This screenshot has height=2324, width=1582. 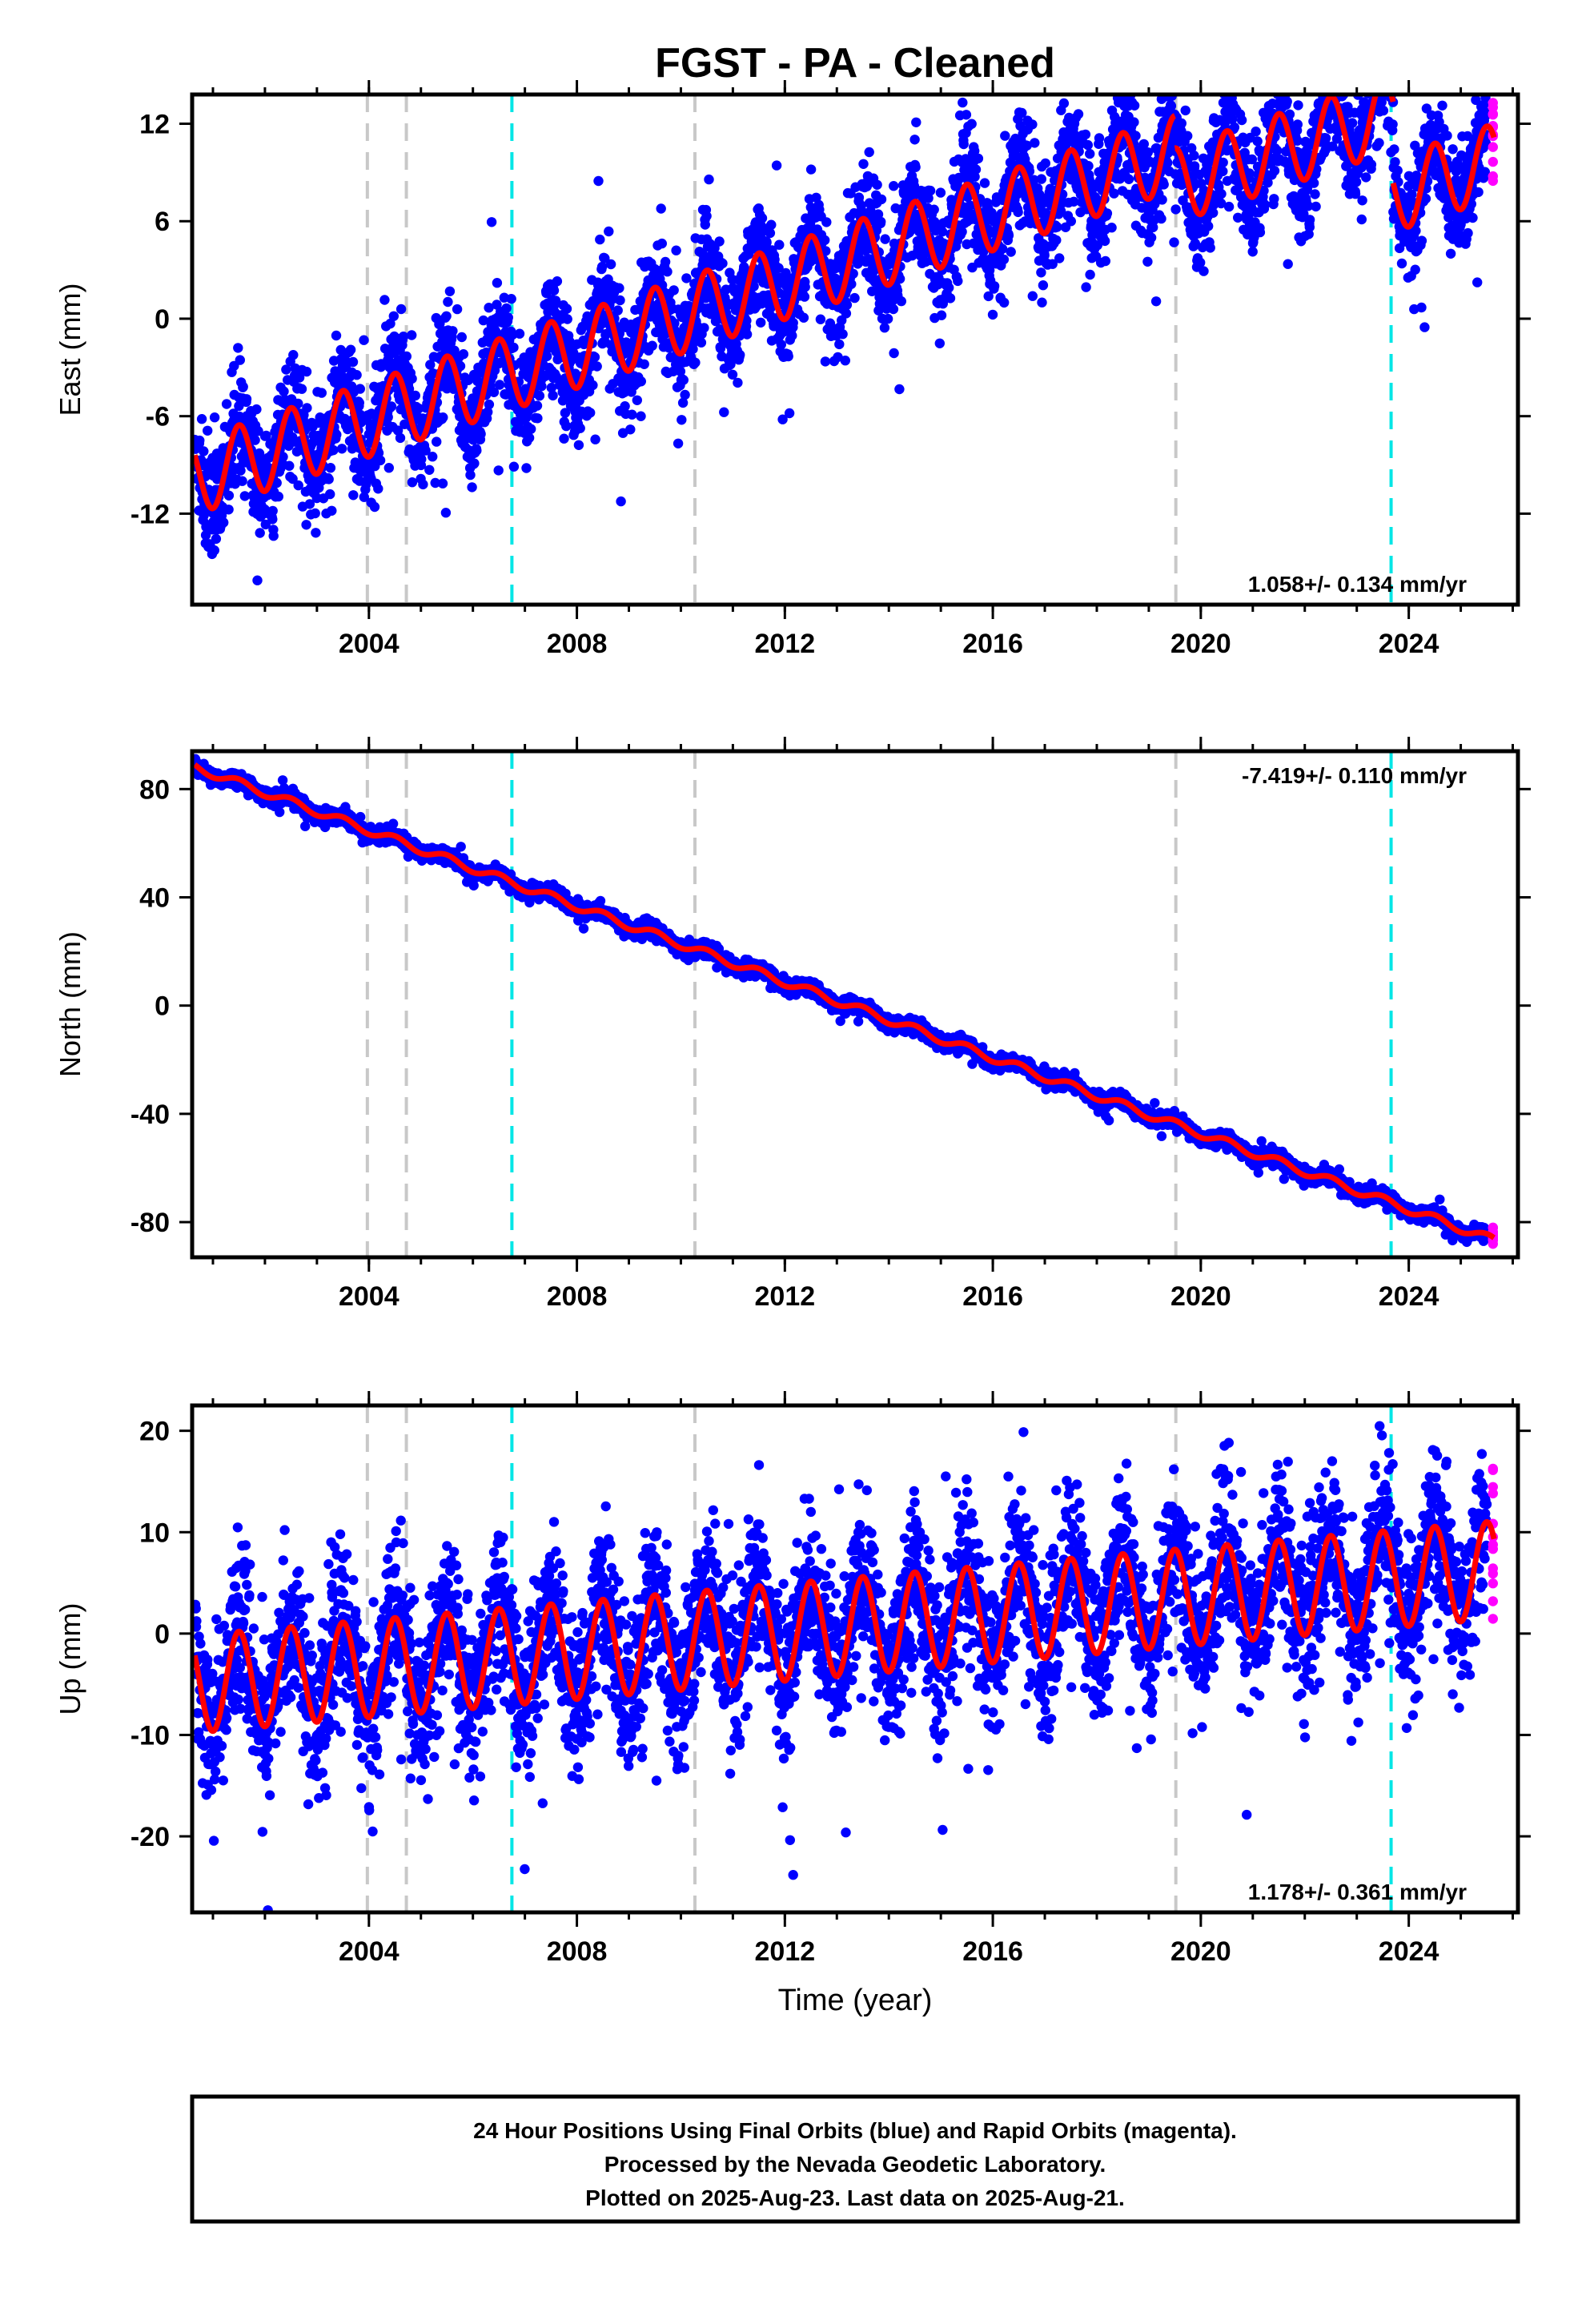 I want to click on y-tick-label: 6, so click(x=162, y=222).